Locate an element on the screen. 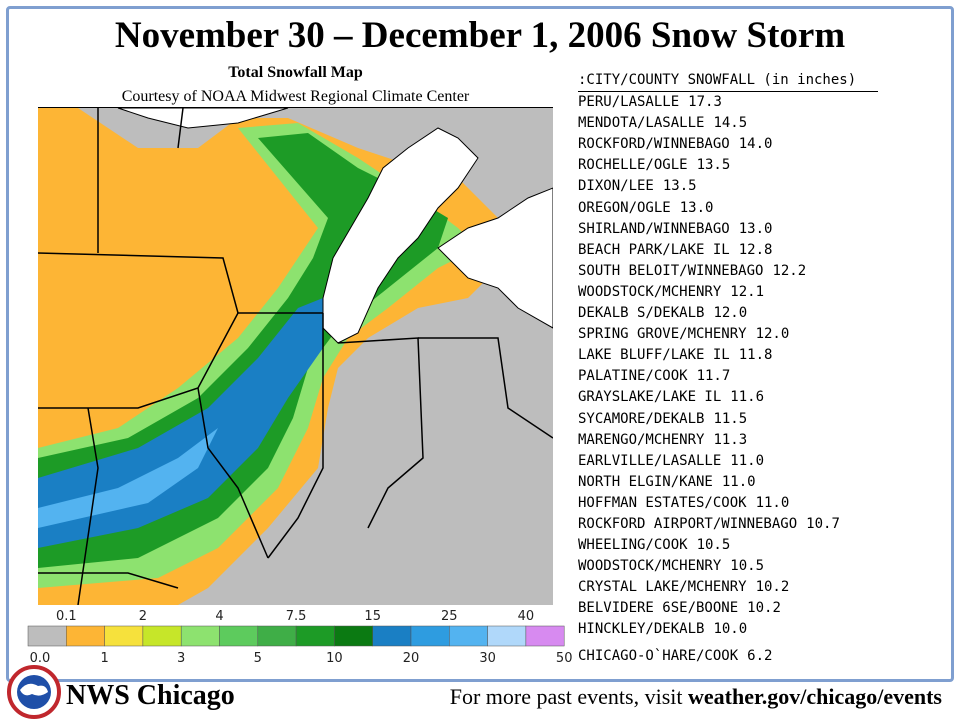 The image size is (960, 720). list-entry: SHIRLAND/WINNEBAGO 13.0 is located at coordinates (728, 229).